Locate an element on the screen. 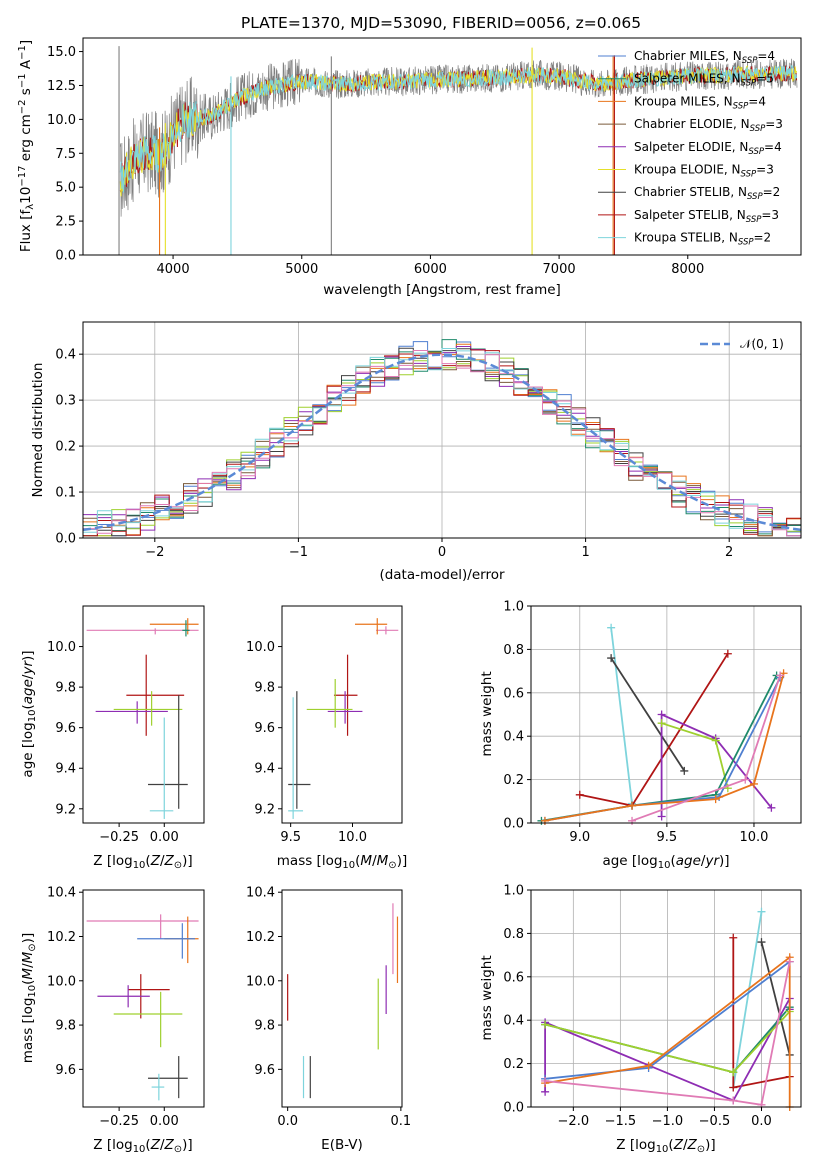  spectrum-ylabel: Flux [fλ10−17 erg cm−2 s−1 A−1] is located at coordinates (26, 146).